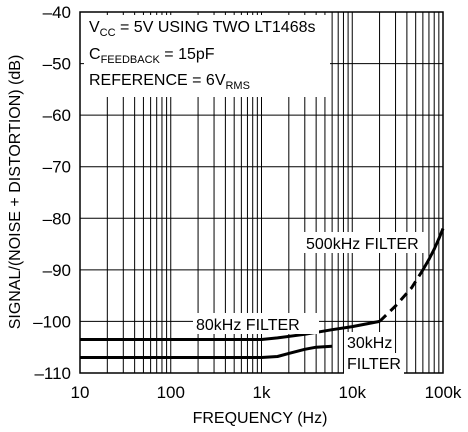 This screenshot has width=468, height=432. What do you see at coordinates (80, 392) in the screenshot?
I see `x-tick-label: 10` at bounding box center [80, 392].